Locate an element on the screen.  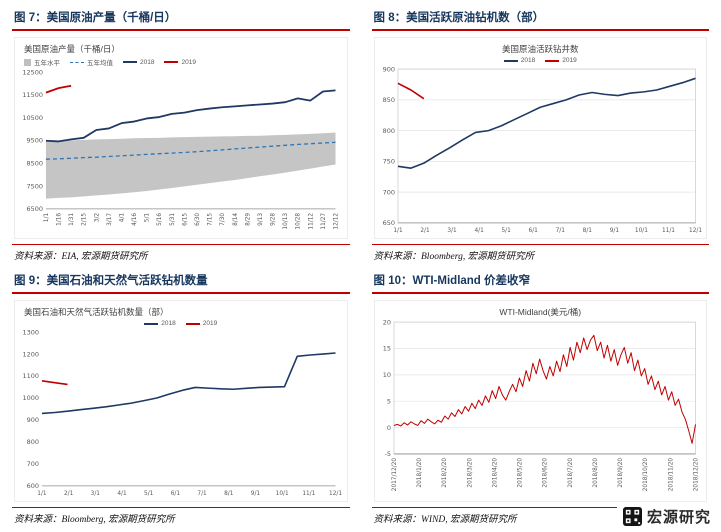
svg-text: 1/1 is located at coordinates (47, 218).